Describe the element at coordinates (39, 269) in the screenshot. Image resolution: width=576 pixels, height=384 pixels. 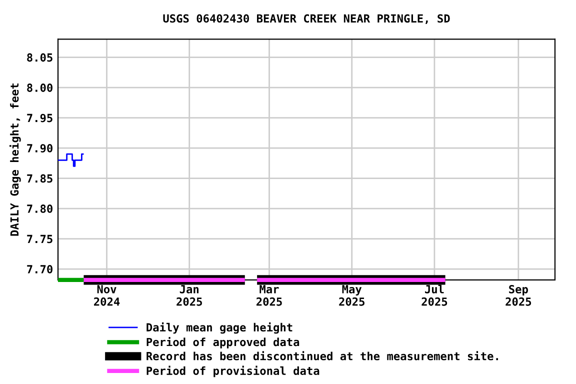
I see `y-tick-label: 7.70` at that location.